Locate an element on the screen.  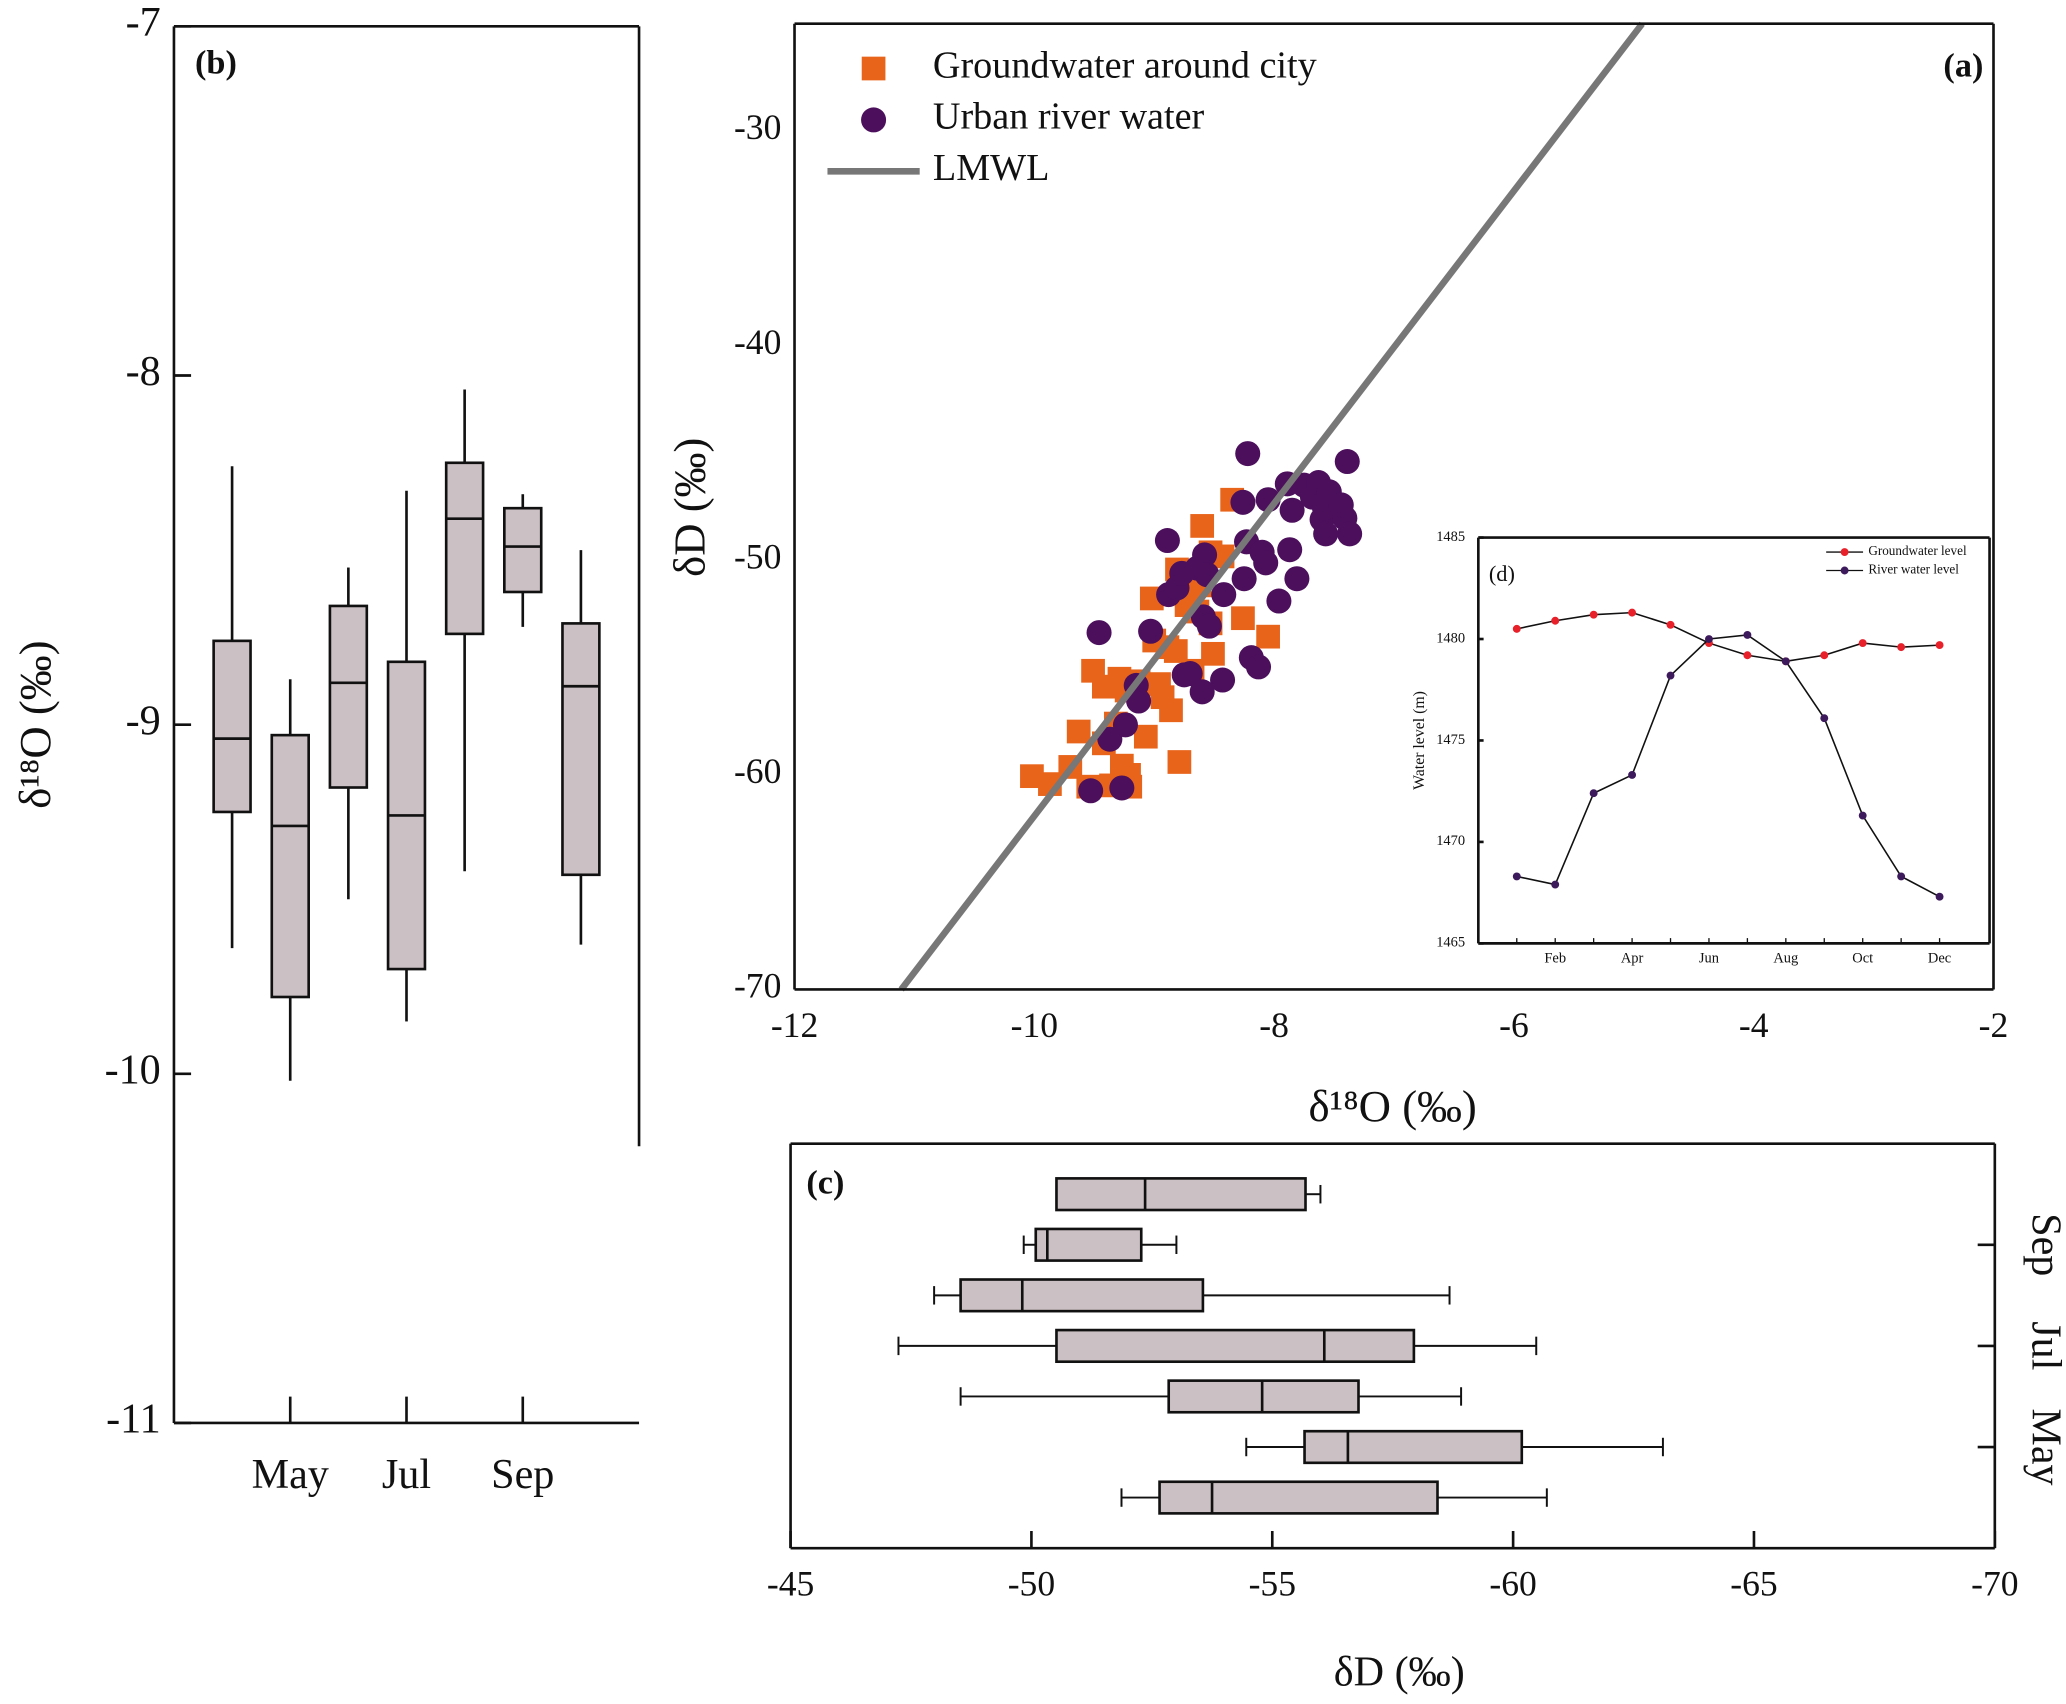
y-tick-label: -60 is located at coordinates (757, 771).